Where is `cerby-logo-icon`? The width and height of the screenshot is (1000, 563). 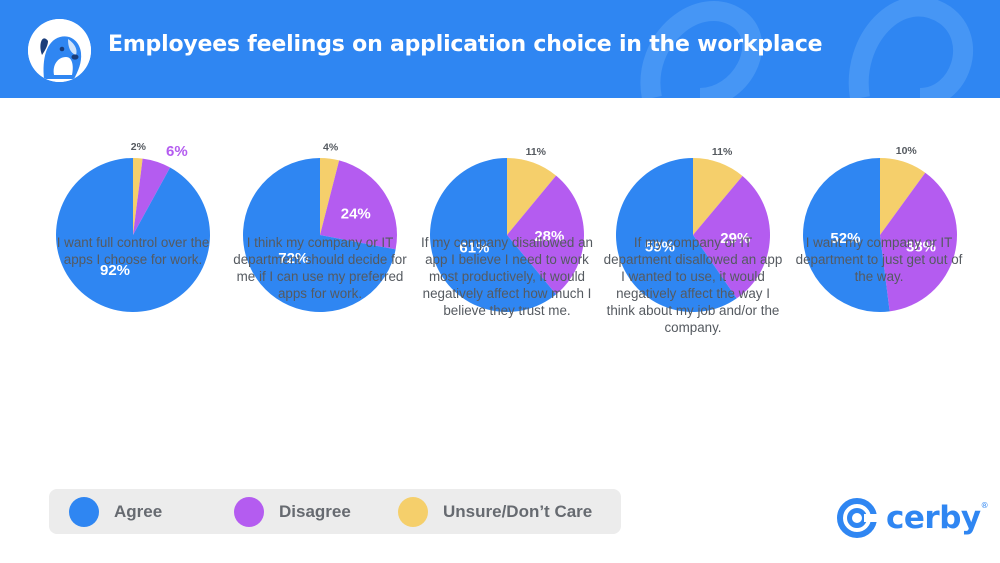 cerby-logo-icon is located at coordinates (857, 518).